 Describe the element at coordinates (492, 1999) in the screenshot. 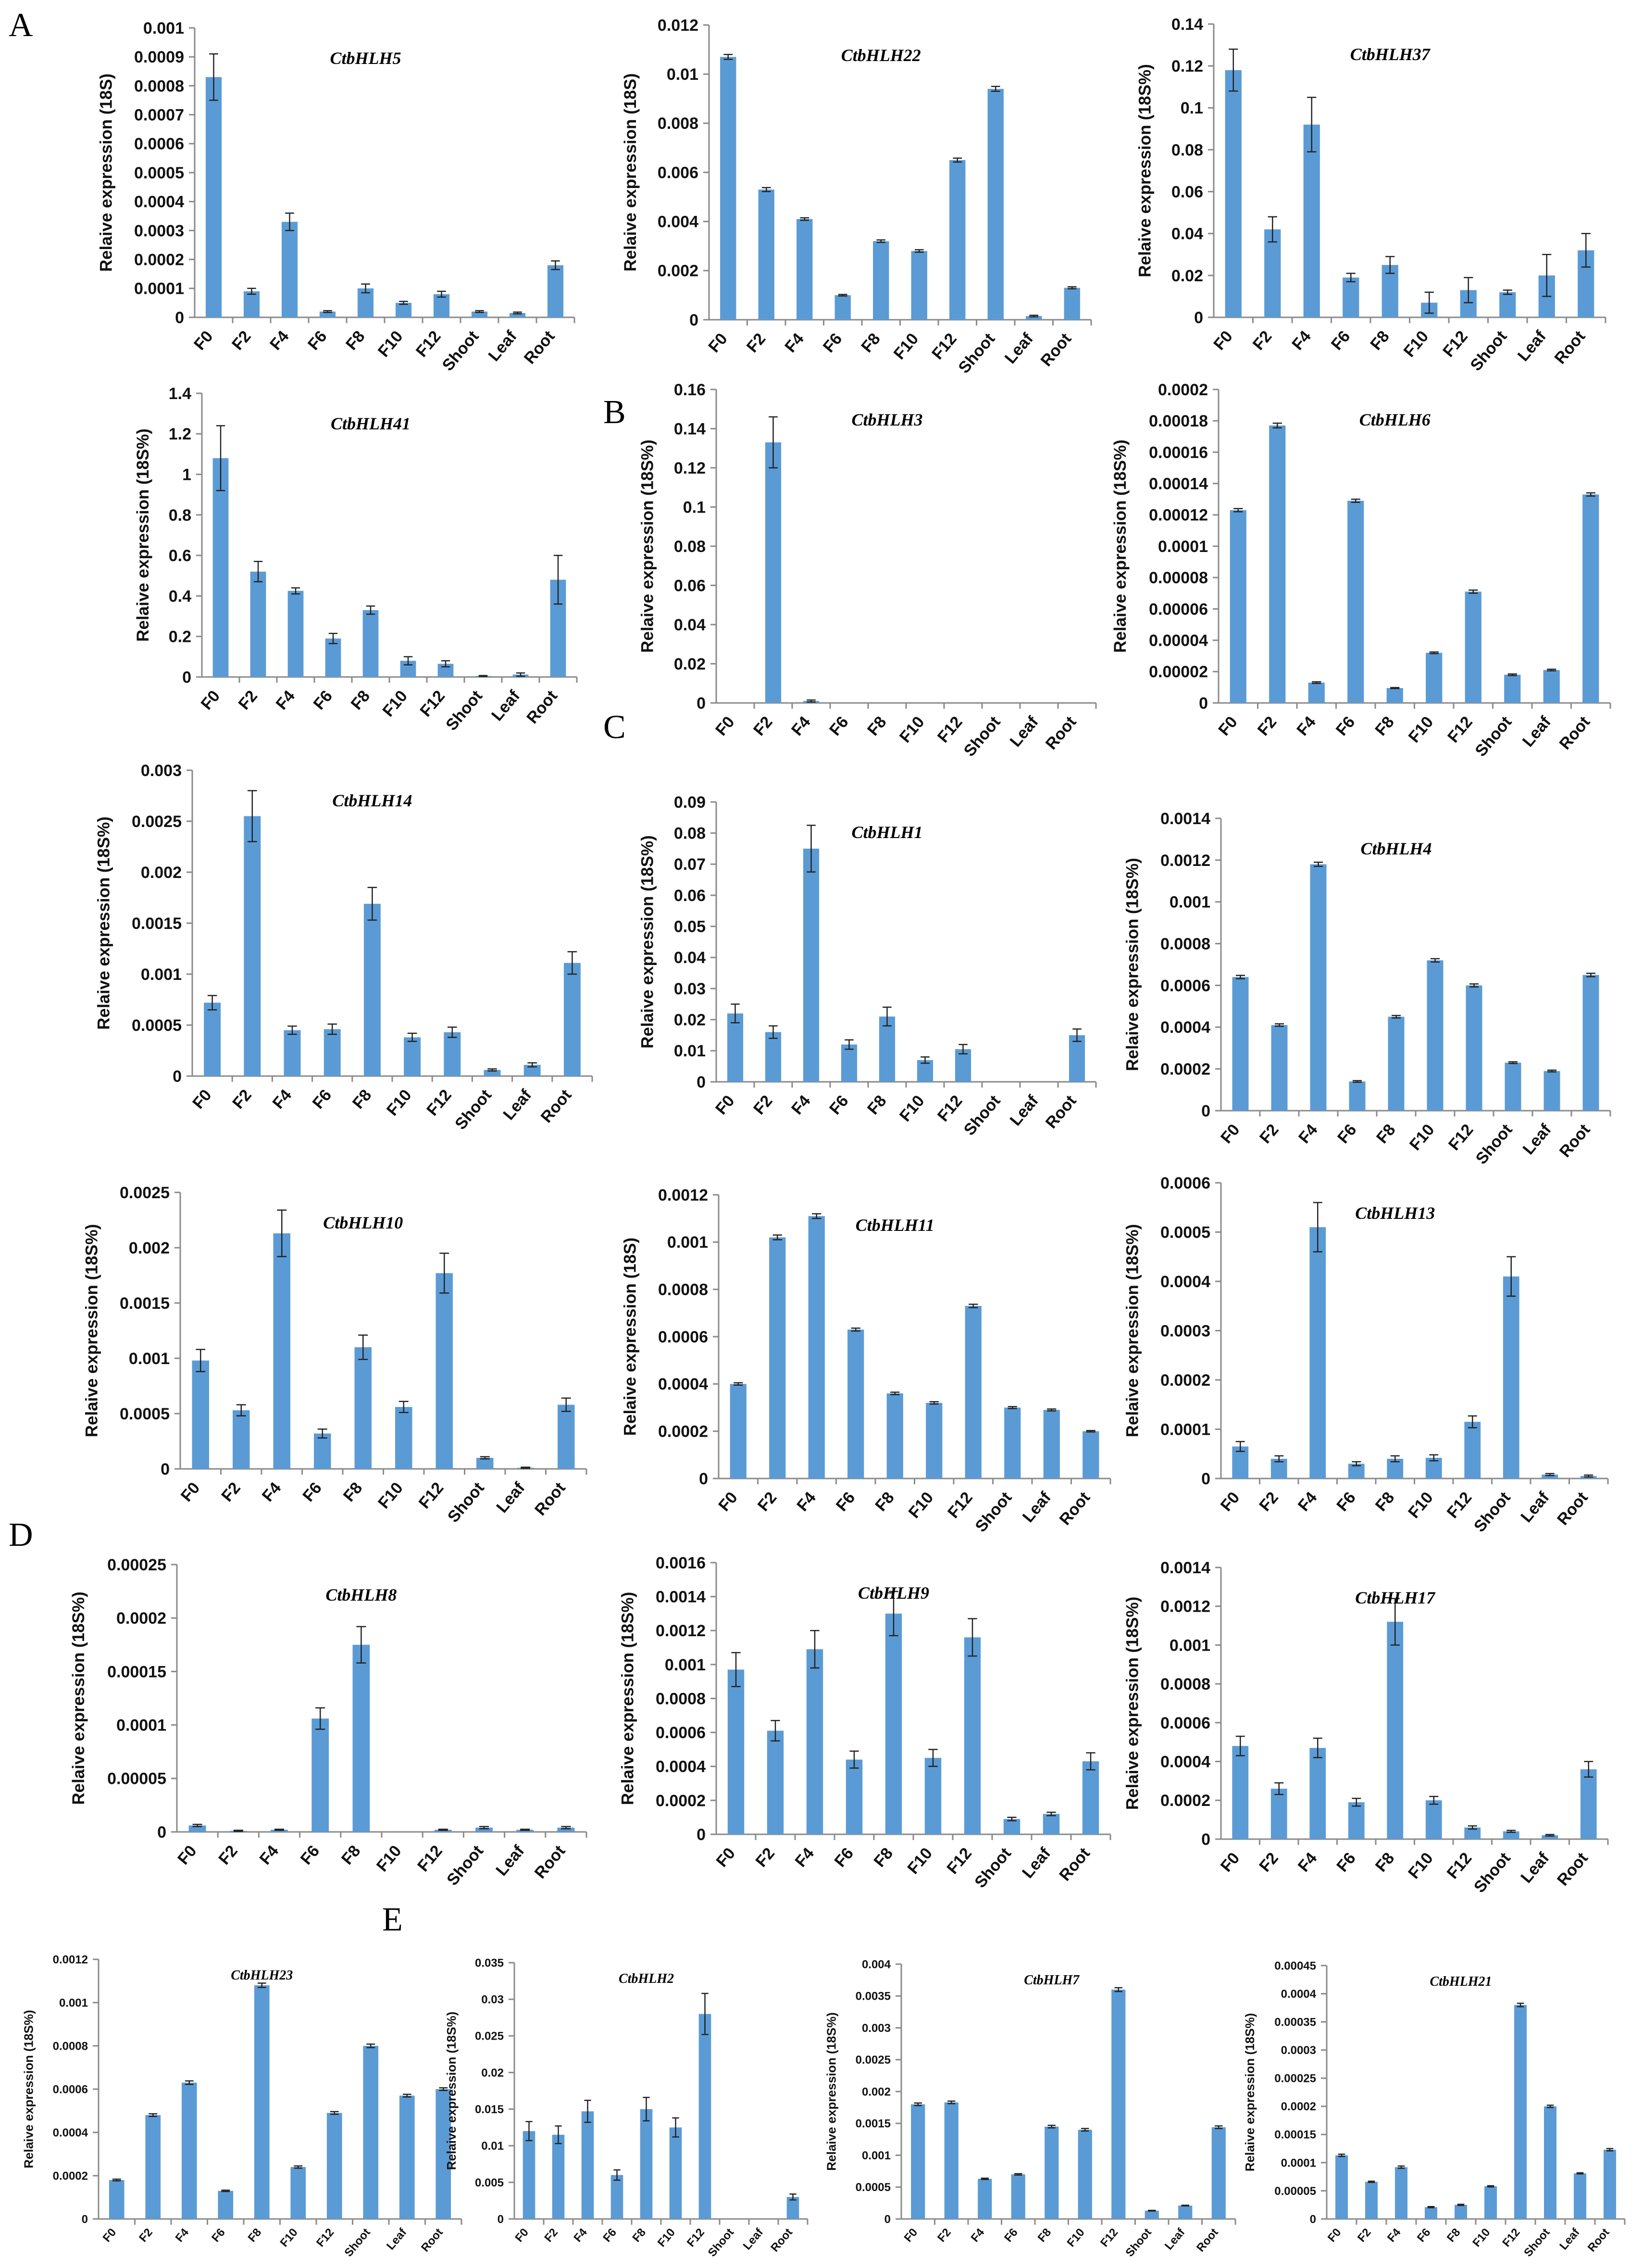

I see `y-tick-label: 0.03` at that location.